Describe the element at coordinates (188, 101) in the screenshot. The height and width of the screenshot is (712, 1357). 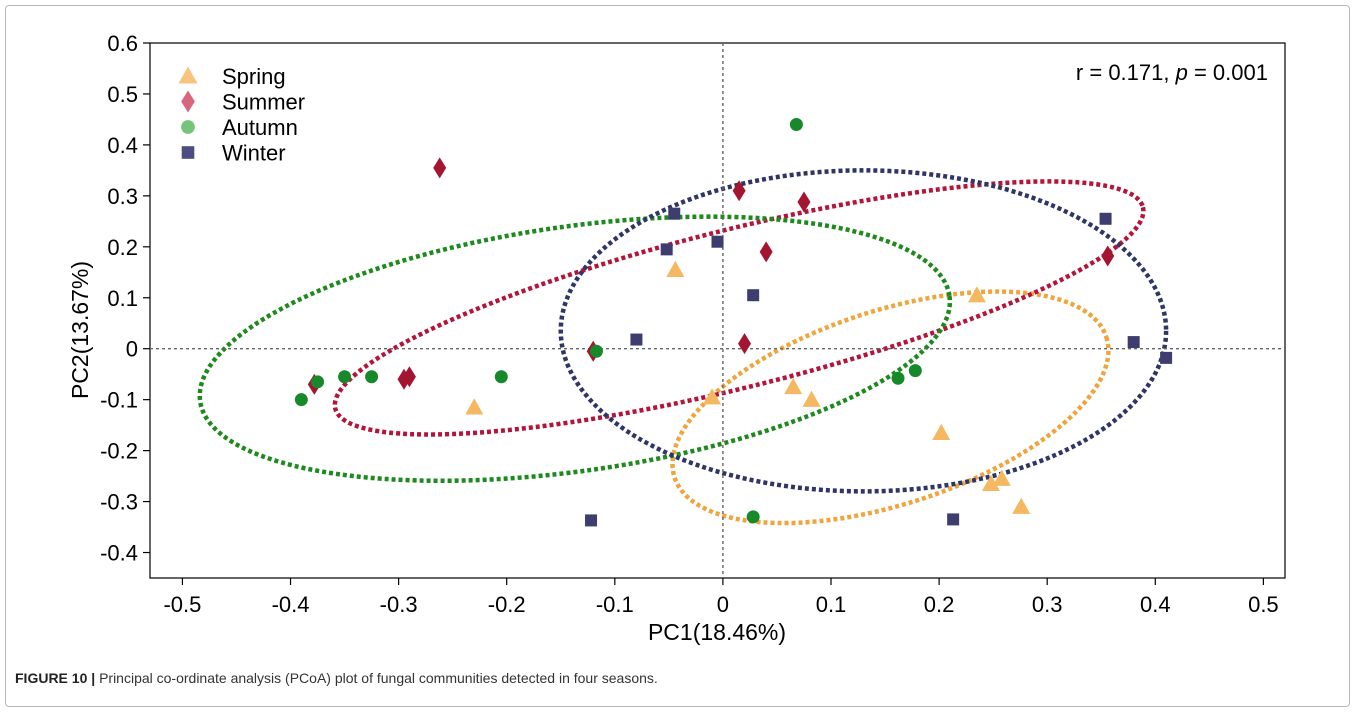
I see `legend-summer-marker` at that location.